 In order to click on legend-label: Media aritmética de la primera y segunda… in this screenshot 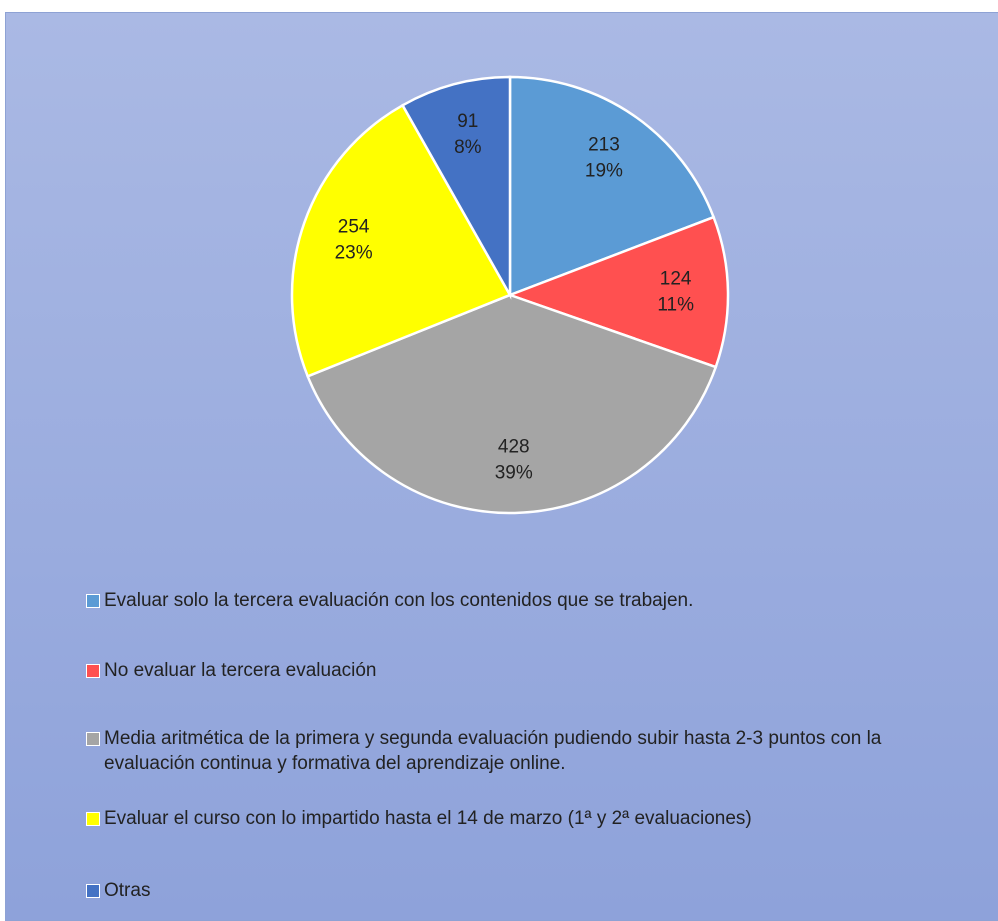, I will do `click(493, 751)`.